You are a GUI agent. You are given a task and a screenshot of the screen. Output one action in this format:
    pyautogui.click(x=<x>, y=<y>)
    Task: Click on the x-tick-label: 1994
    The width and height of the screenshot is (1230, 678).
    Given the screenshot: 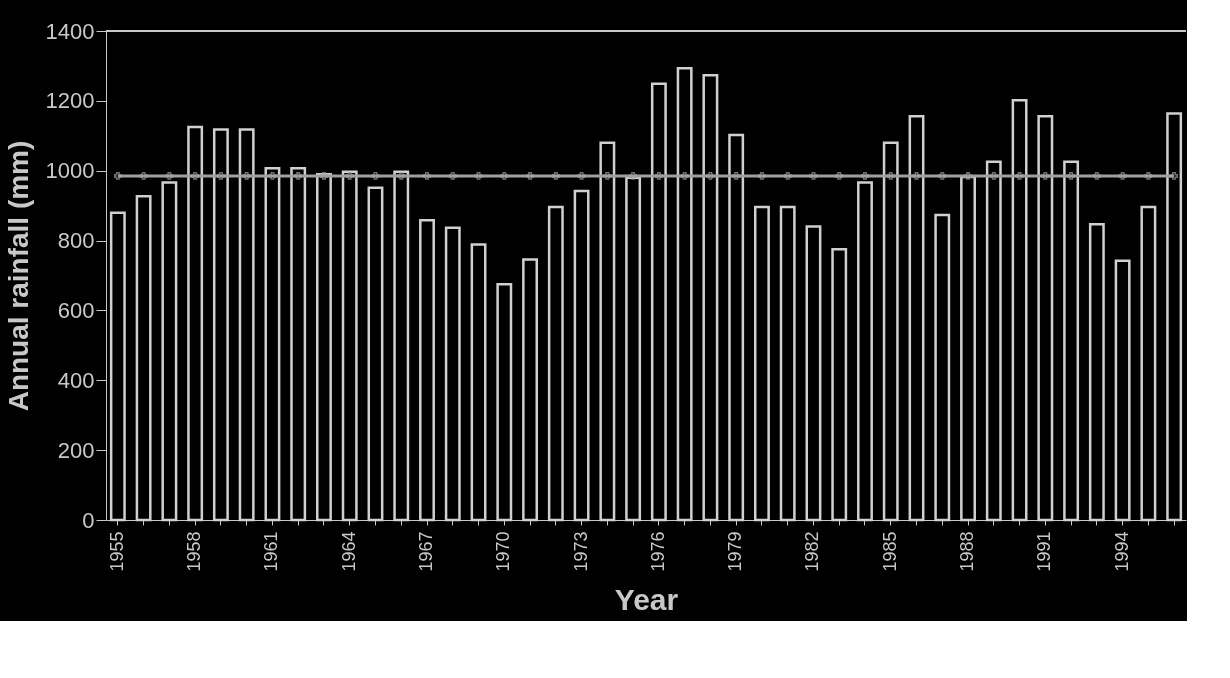 What is the action you would take?
    pyautogui.click(x=1121, y=551)
    